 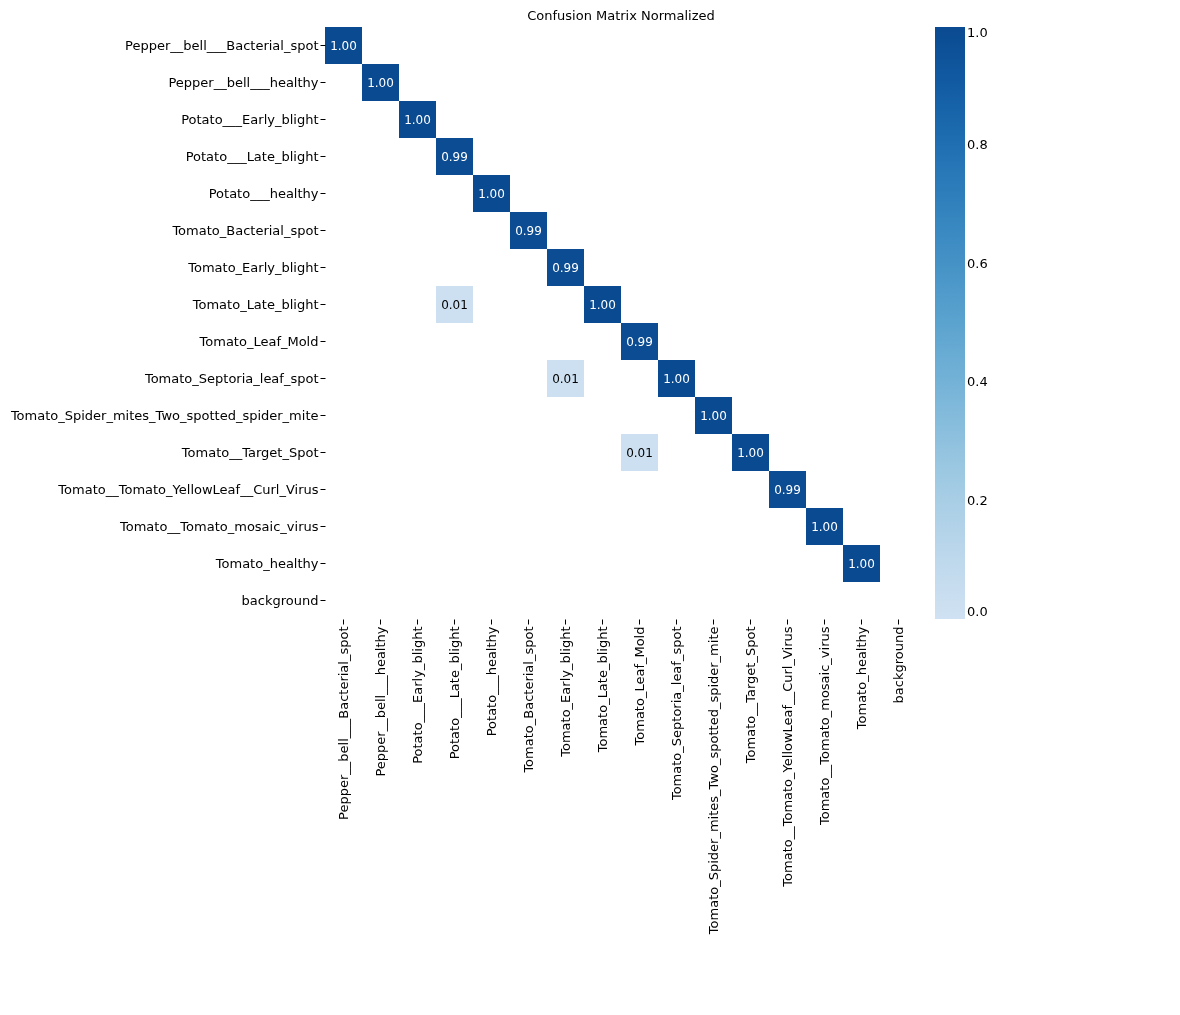 What do you see at coordinates (222, 45) in the screenshot?
I see `y-tick-label: Pepper__bell___Bacterial_spot` at bounding box center [222, 45].